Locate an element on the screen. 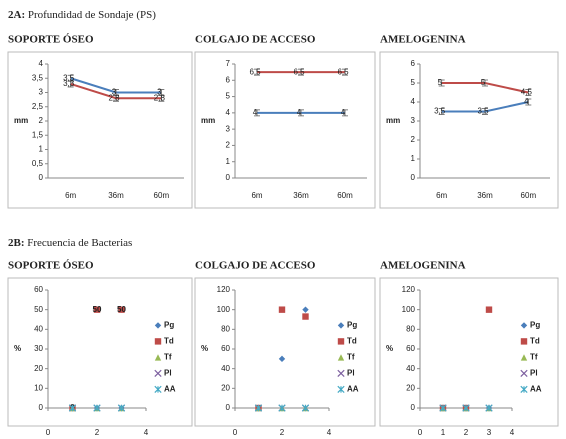 The image size is (566, 439). y-tick-label: 3 is located at coordinates (41, 92).